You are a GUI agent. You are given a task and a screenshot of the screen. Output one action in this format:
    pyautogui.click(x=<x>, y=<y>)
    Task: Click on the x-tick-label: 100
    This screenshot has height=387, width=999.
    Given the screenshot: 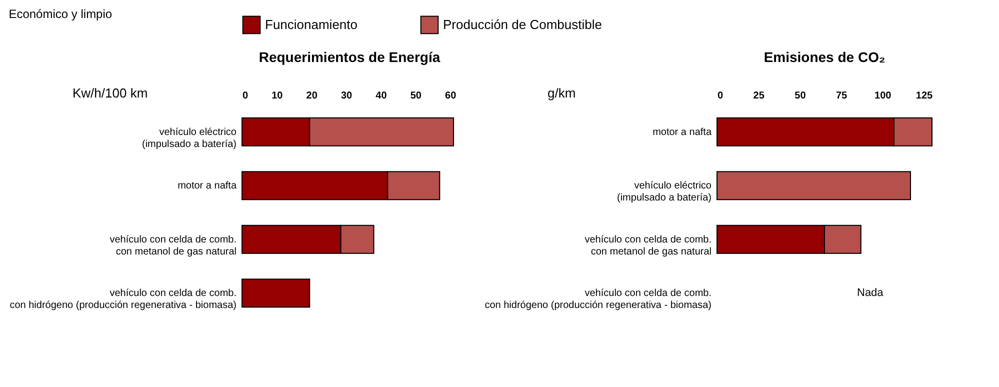 What is the action you would take?
    pyautogui.click(x=883, y=96)
    